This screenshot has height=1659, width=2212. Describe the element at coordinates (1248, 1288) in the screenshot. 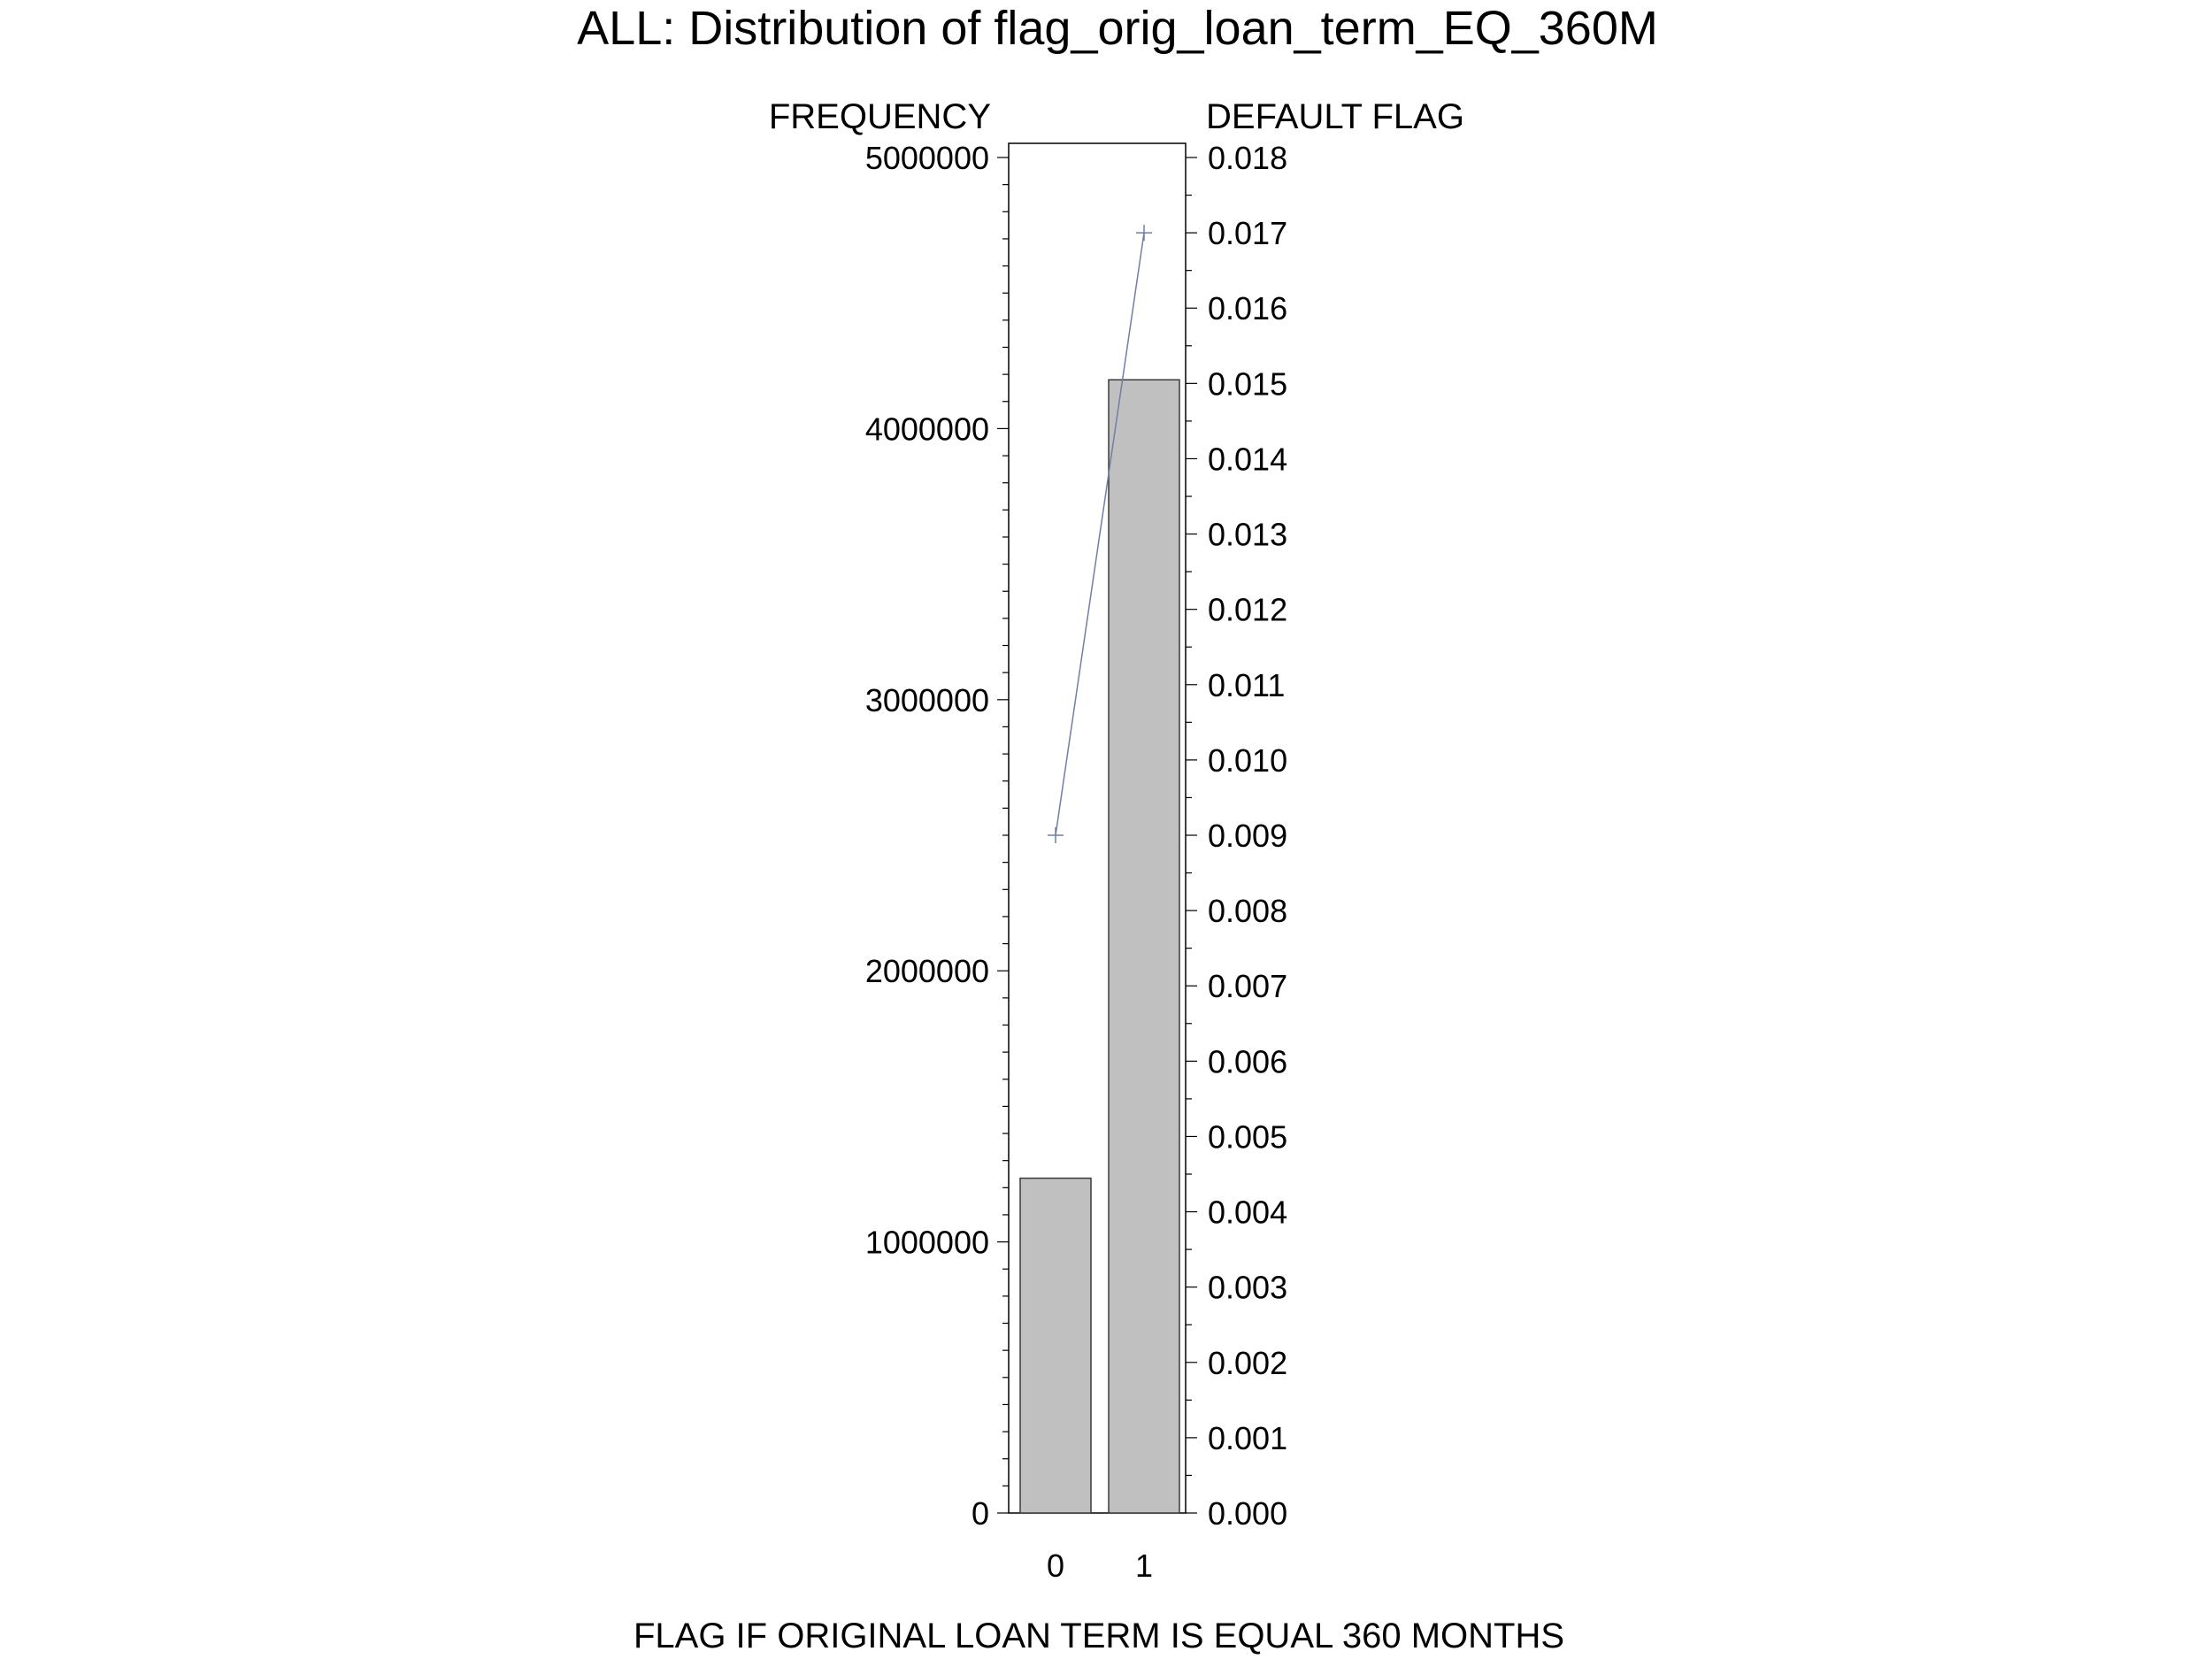

I see `y2-tick-label: 0.003` at that location.